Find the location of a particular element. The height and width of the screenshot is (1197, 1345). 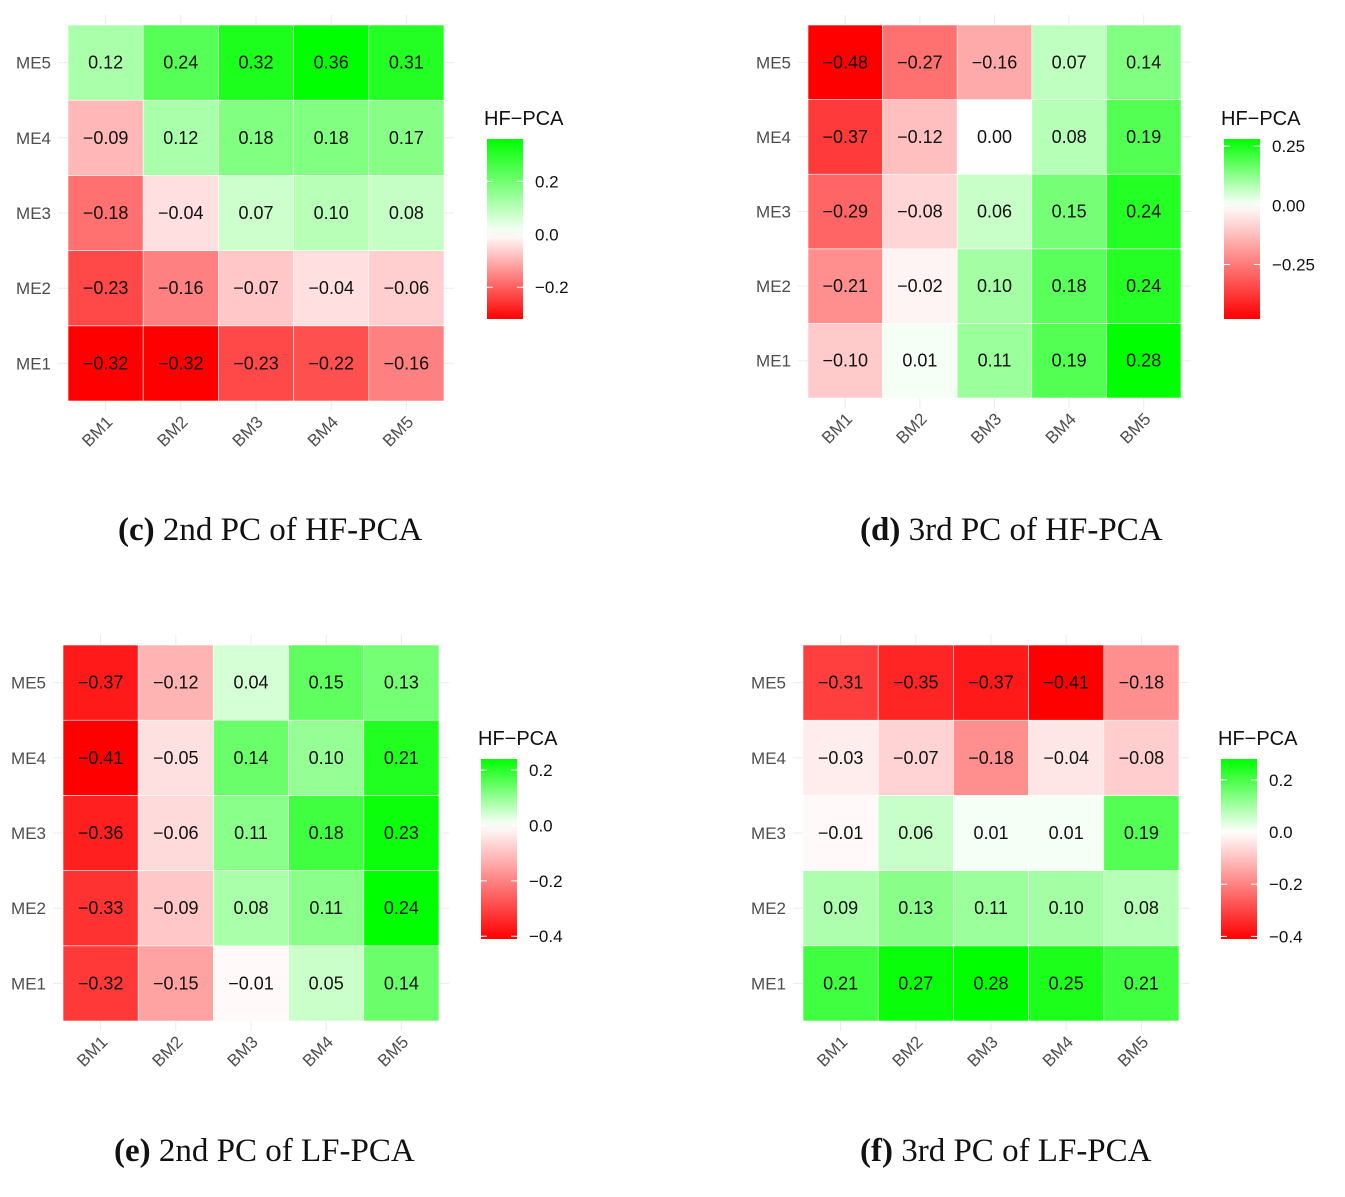

heatmap-cell-ME2-BM4 is located at coordinates (1066, 908).